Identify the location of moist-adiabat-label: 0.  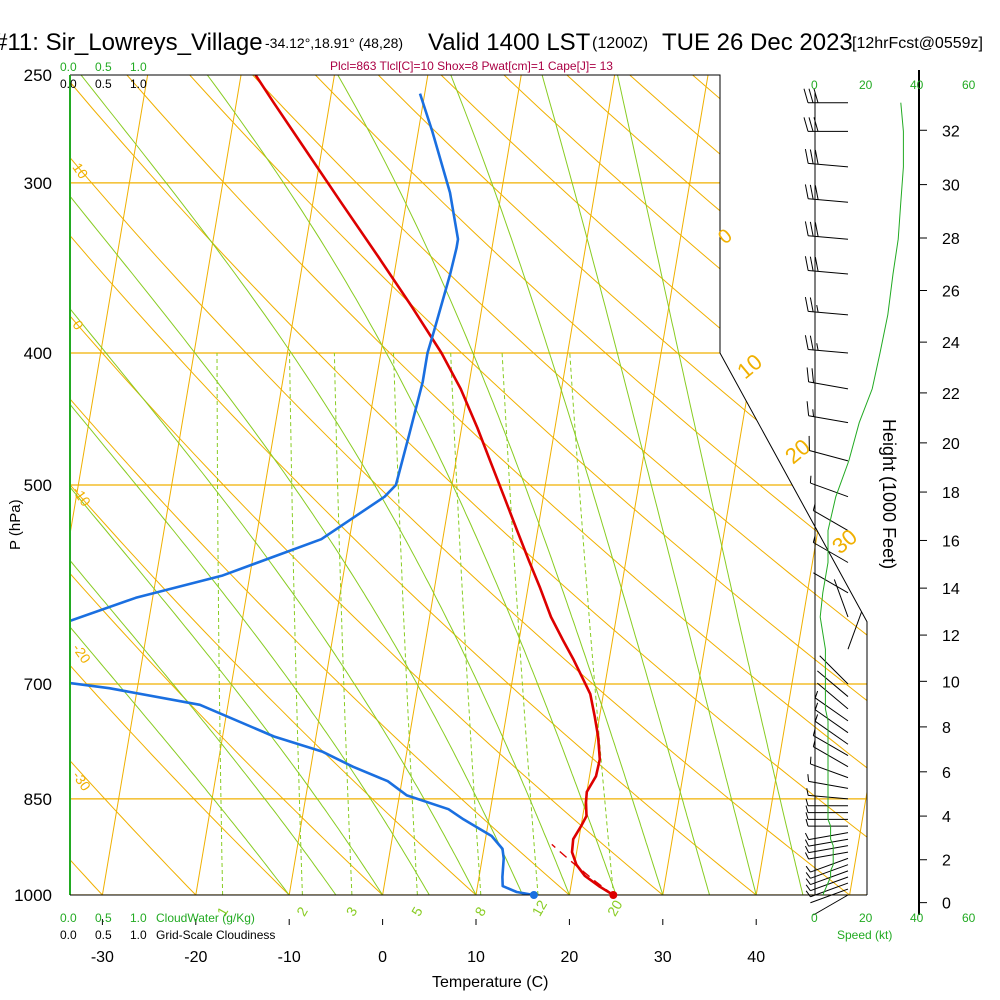
(725, 237).